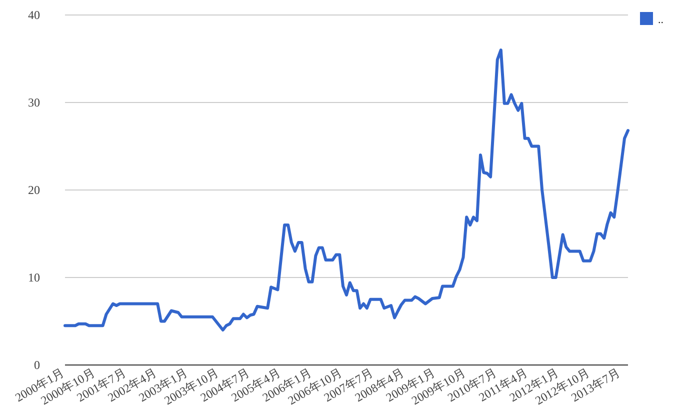 This screenshot has height=420, width=681. I want to click on y-tick-label: 20, so click(34, 190).